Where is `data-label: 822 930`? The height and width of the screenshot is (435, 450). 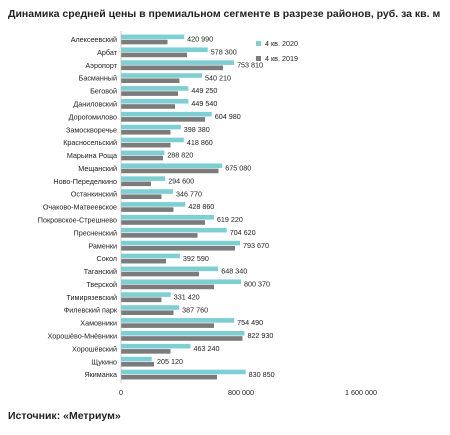
data-label: 822 930 is located at coordinates (260, 335).